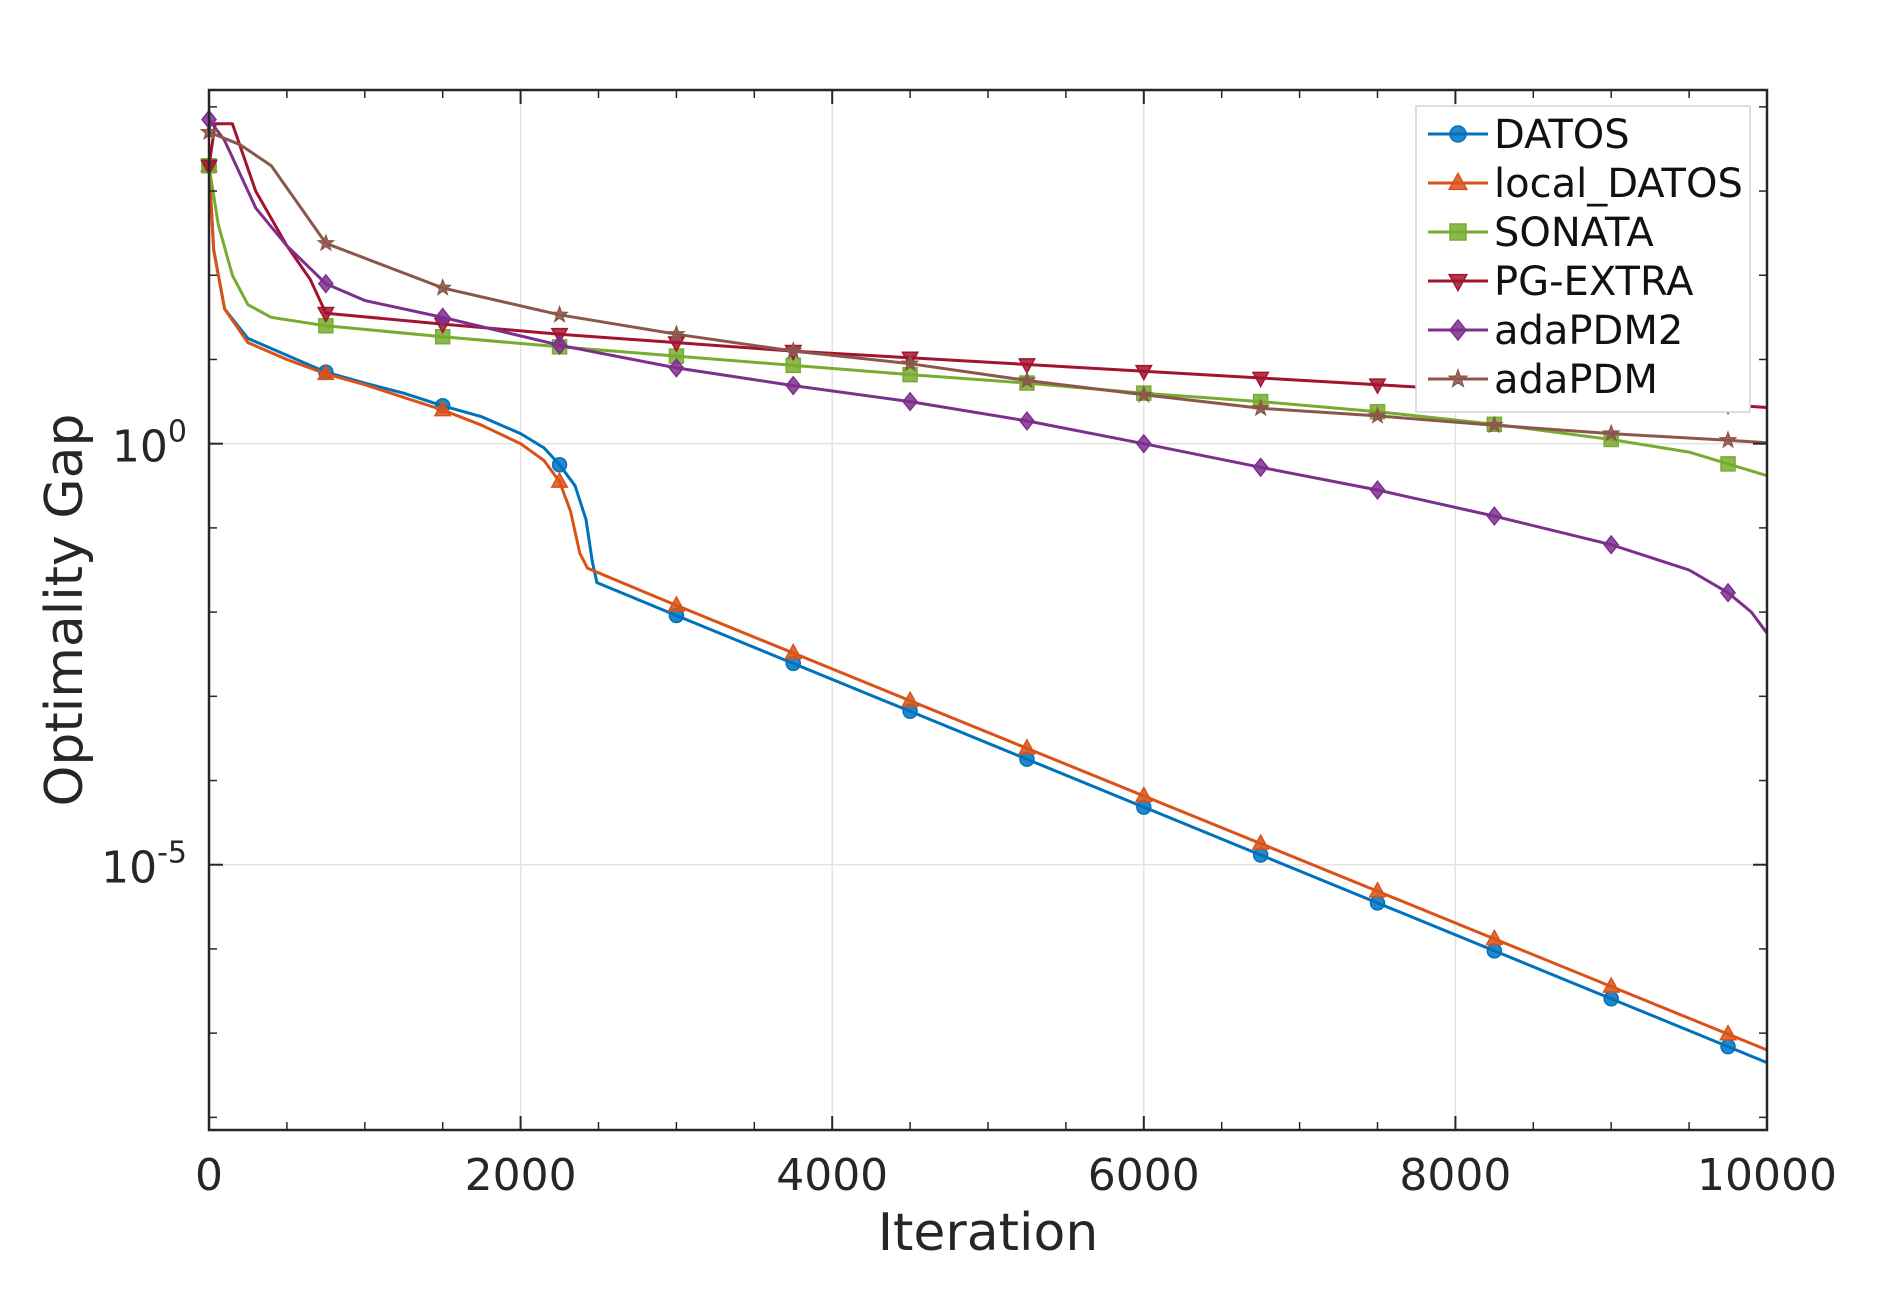 The height and width of the screenshot is (1300, 1900). I want to click on legend-item-adapdm: adaPDM, so click(1543, 380).